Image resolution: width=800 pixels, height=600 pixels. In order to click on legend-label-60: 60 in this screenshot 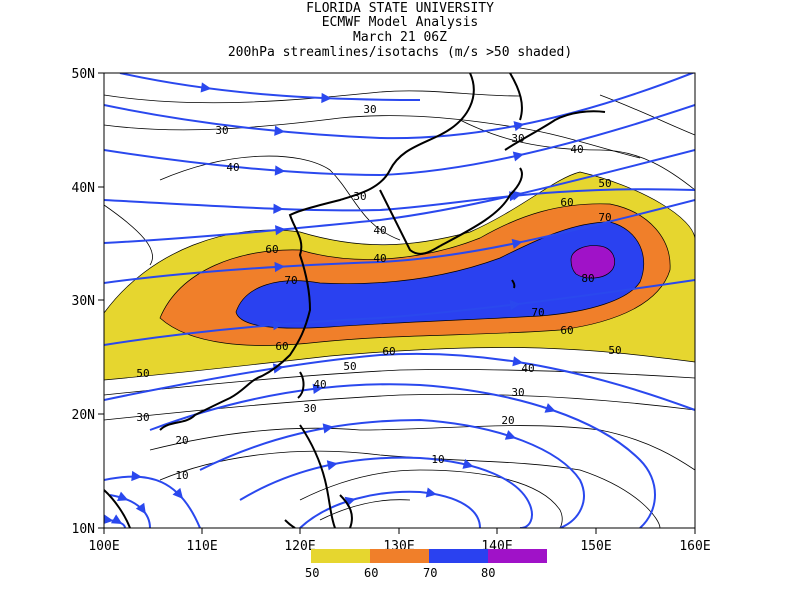, I will do `click(371, 573)`.